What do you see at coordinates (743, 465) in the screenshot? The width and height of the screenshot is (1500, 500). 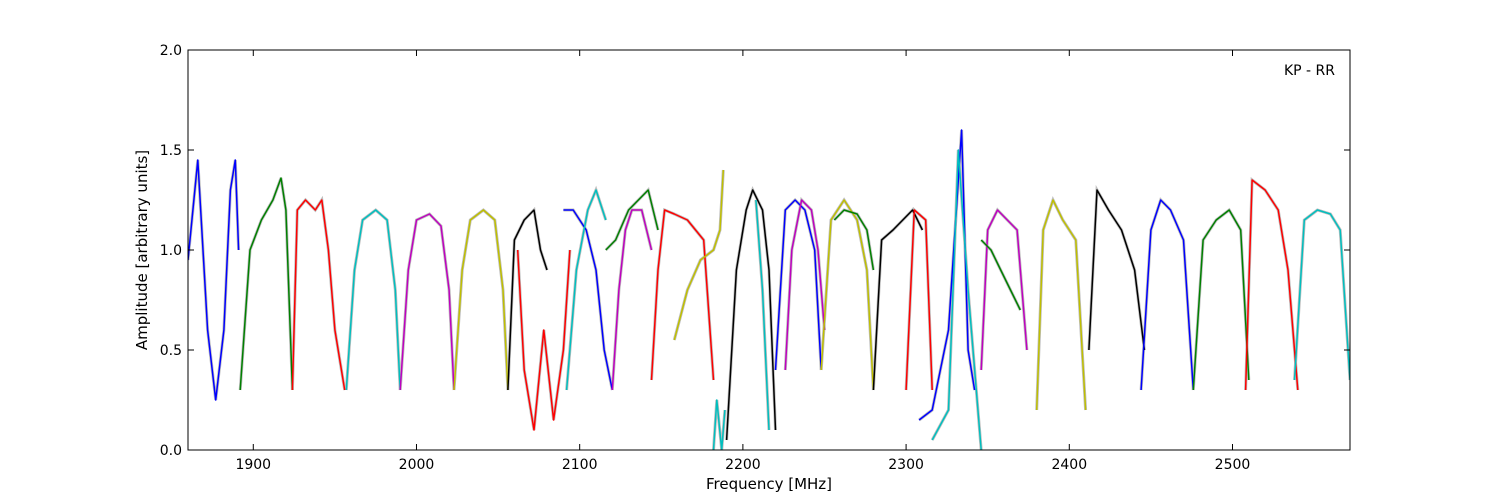 I see `x-tick-label: 2200` at bounding box center [743, 465].